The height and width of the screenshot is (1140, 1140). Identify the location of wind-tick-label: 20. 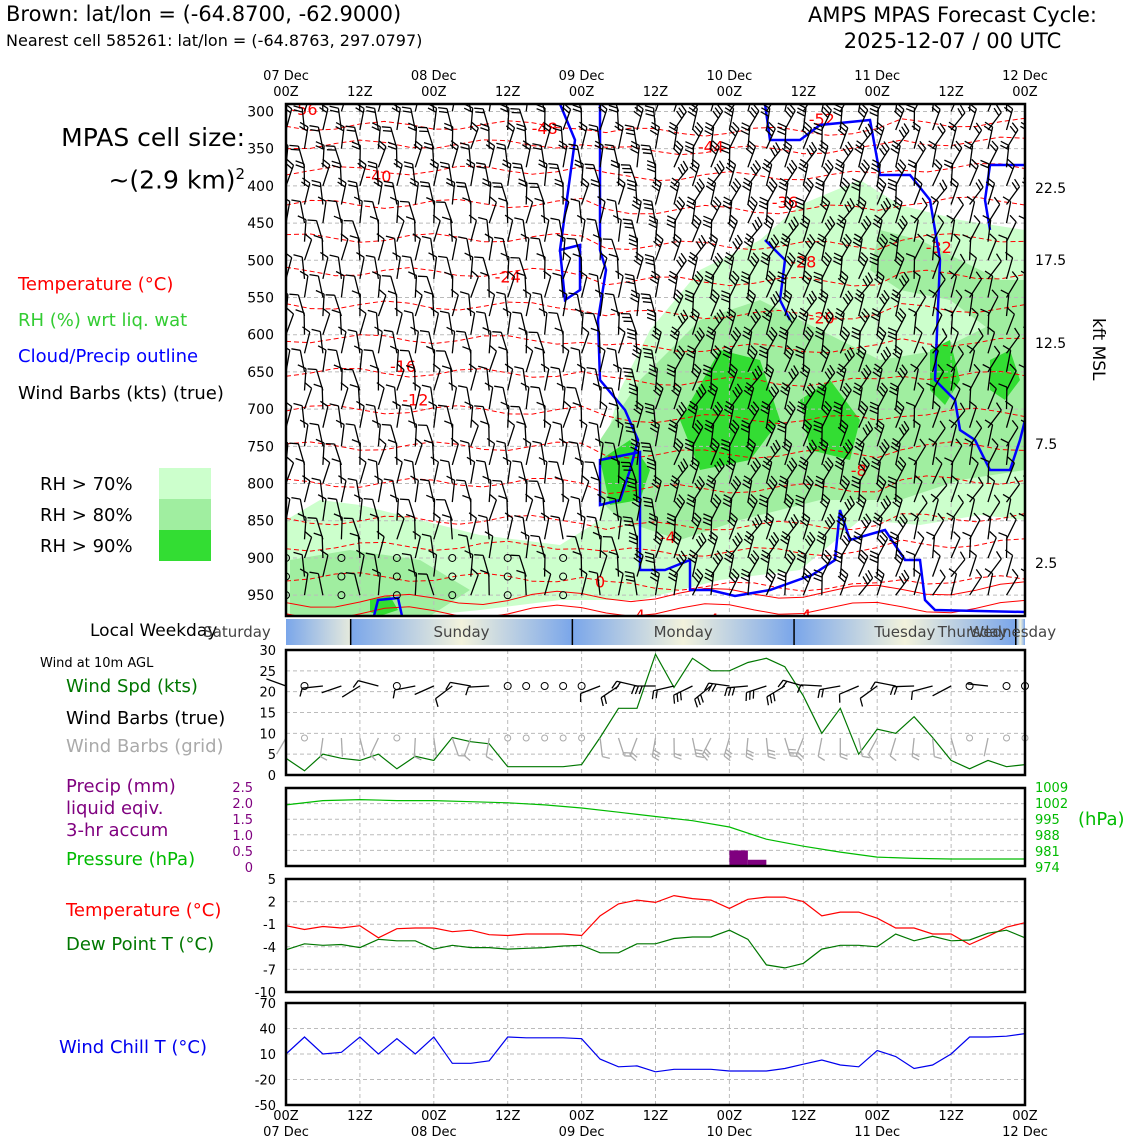
(267, 693).